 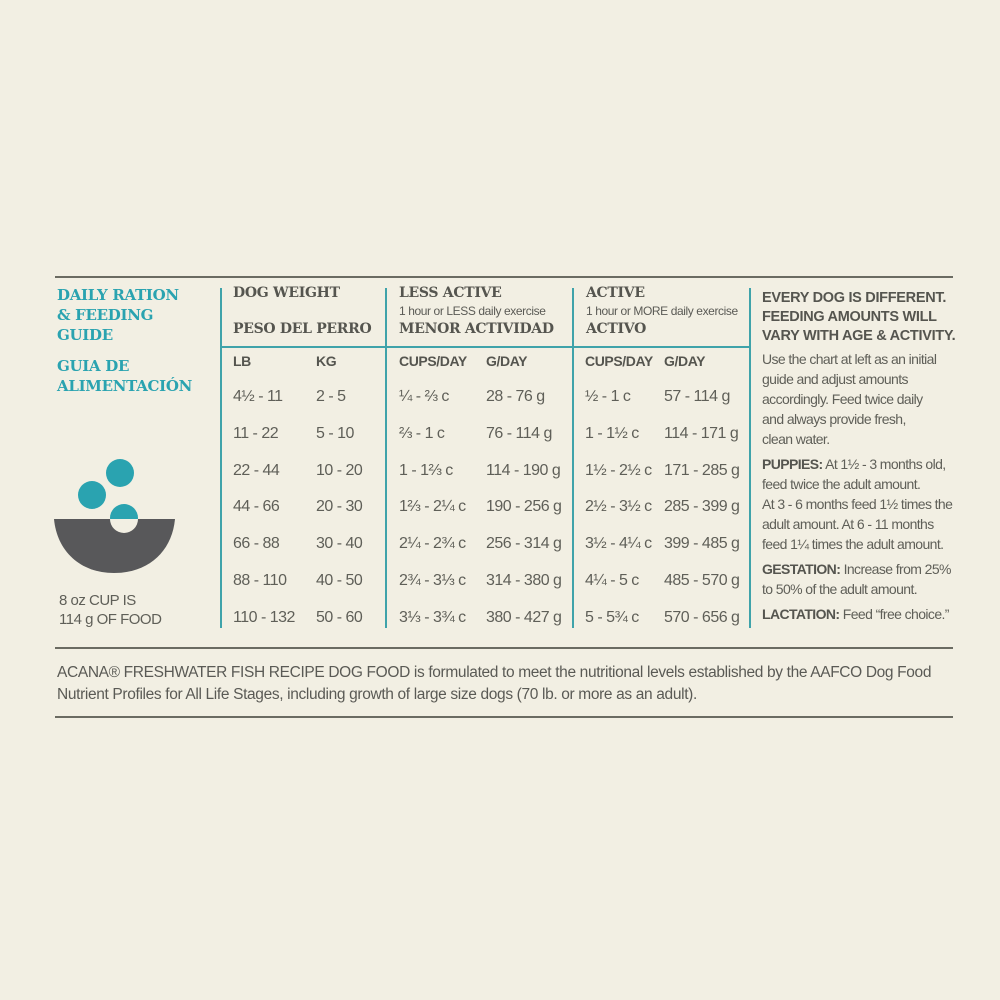 What do you see at coordinates (697, 396) in the screenshot?
I see `table-cell: 57 - 114 g` at bounding box center [697, 396].